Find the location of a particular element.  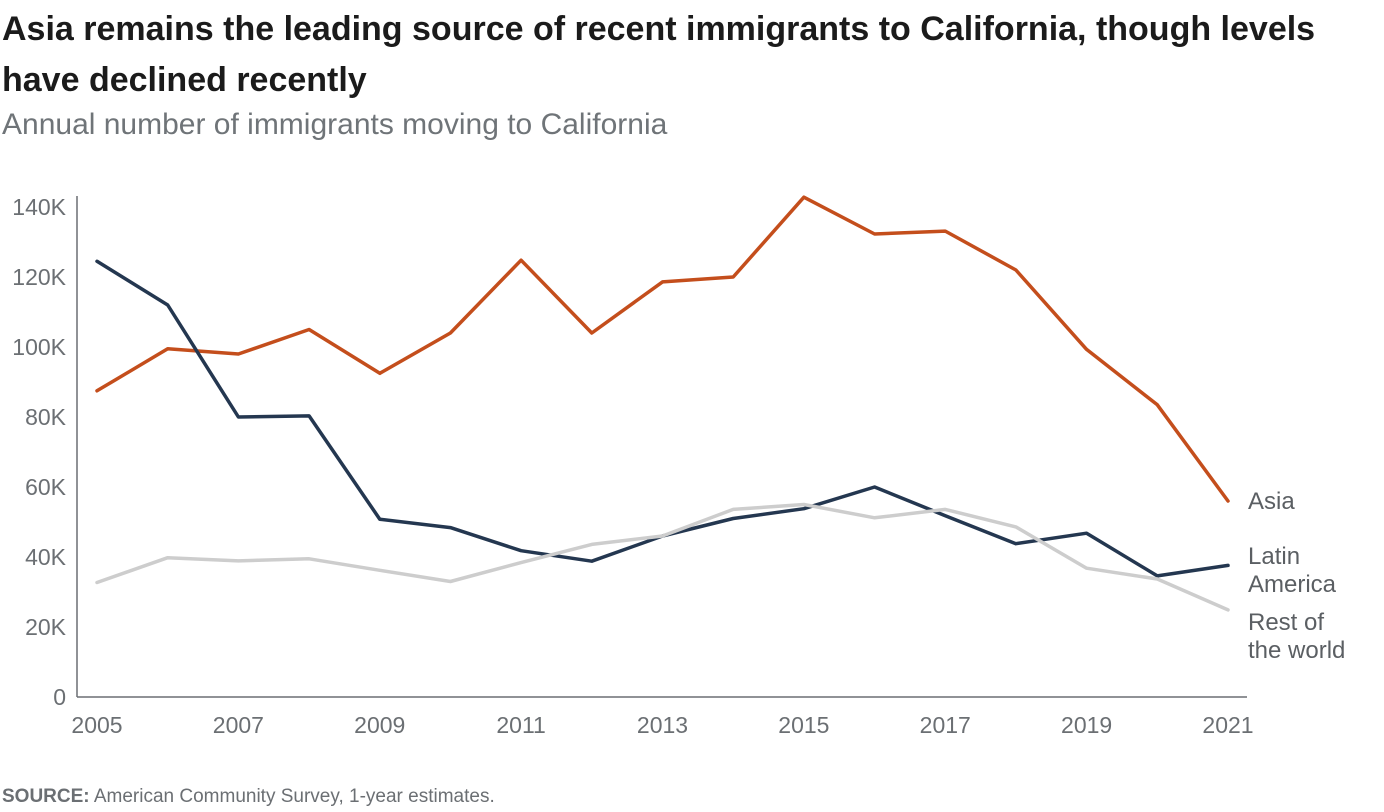

series-label-2: America is located at coordinates (1292, 584).